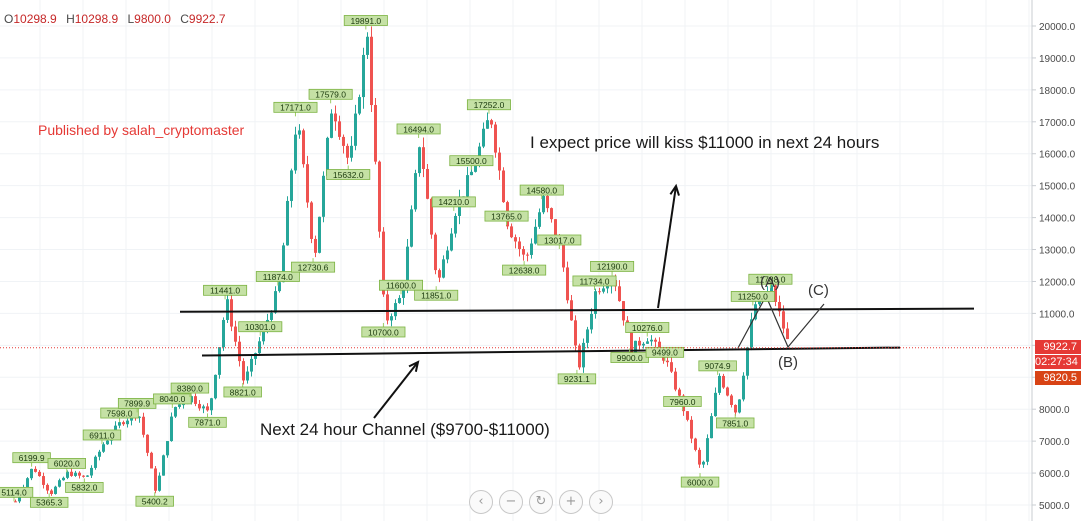 The height and width of the screenshot is (521, 1089). I want to click on channel-note: Next 24 hour Channel ($9700-$11000), so click(405, 429).